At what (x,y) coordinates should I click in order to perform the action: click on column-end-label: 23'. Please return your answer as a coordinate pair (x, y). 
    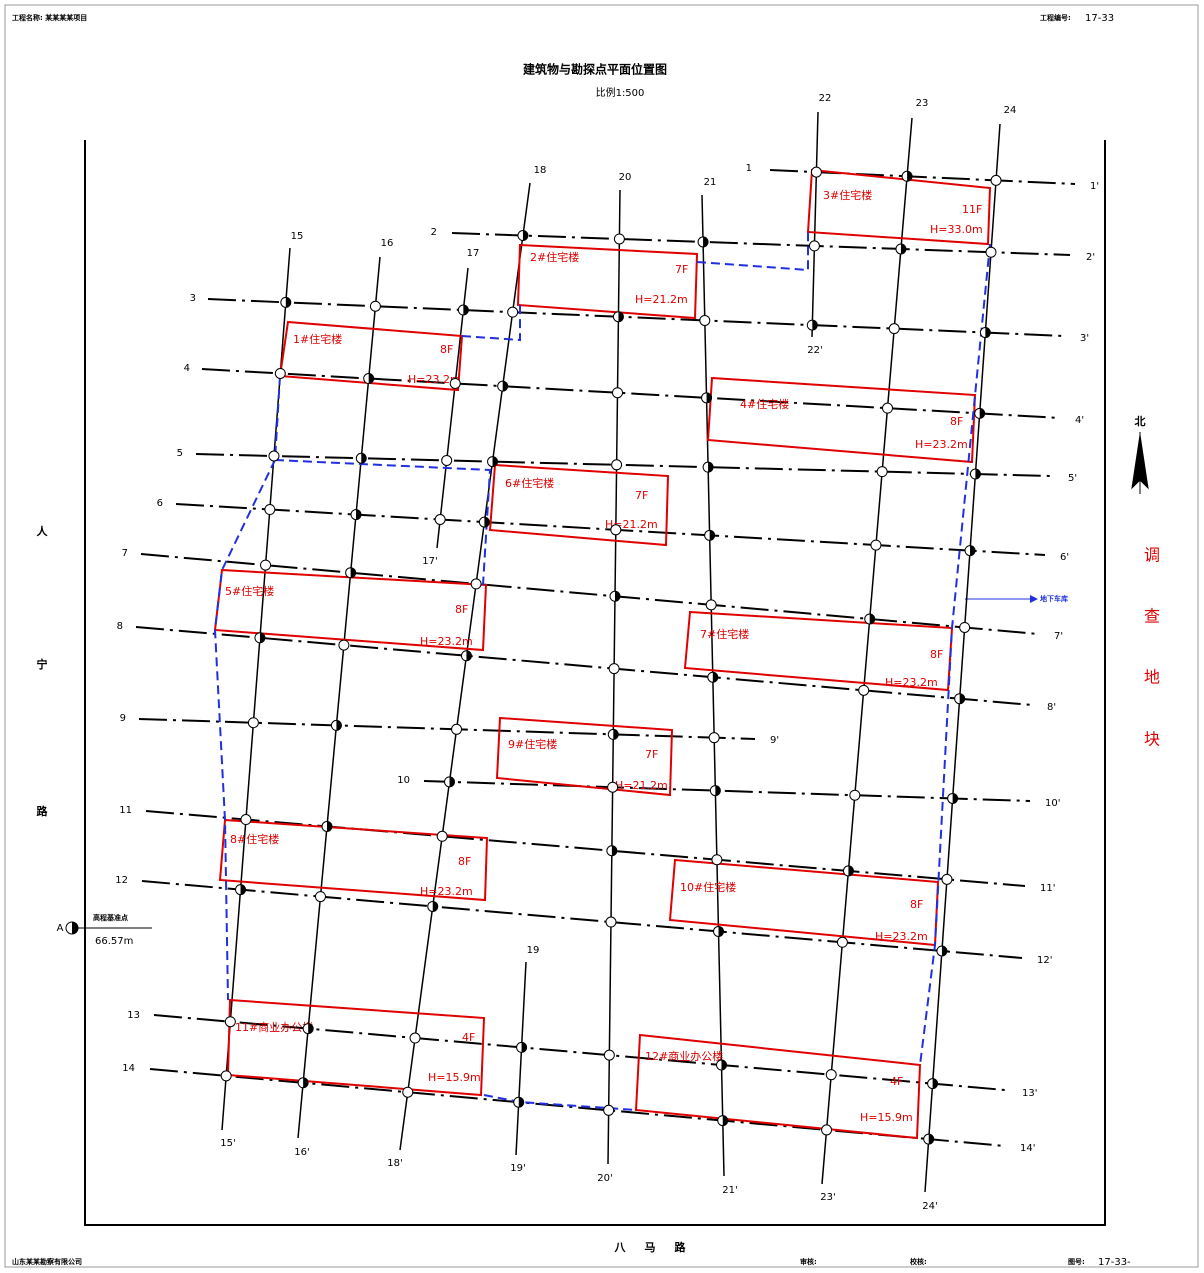
    Looking at the image, I should click on (827, 1197).